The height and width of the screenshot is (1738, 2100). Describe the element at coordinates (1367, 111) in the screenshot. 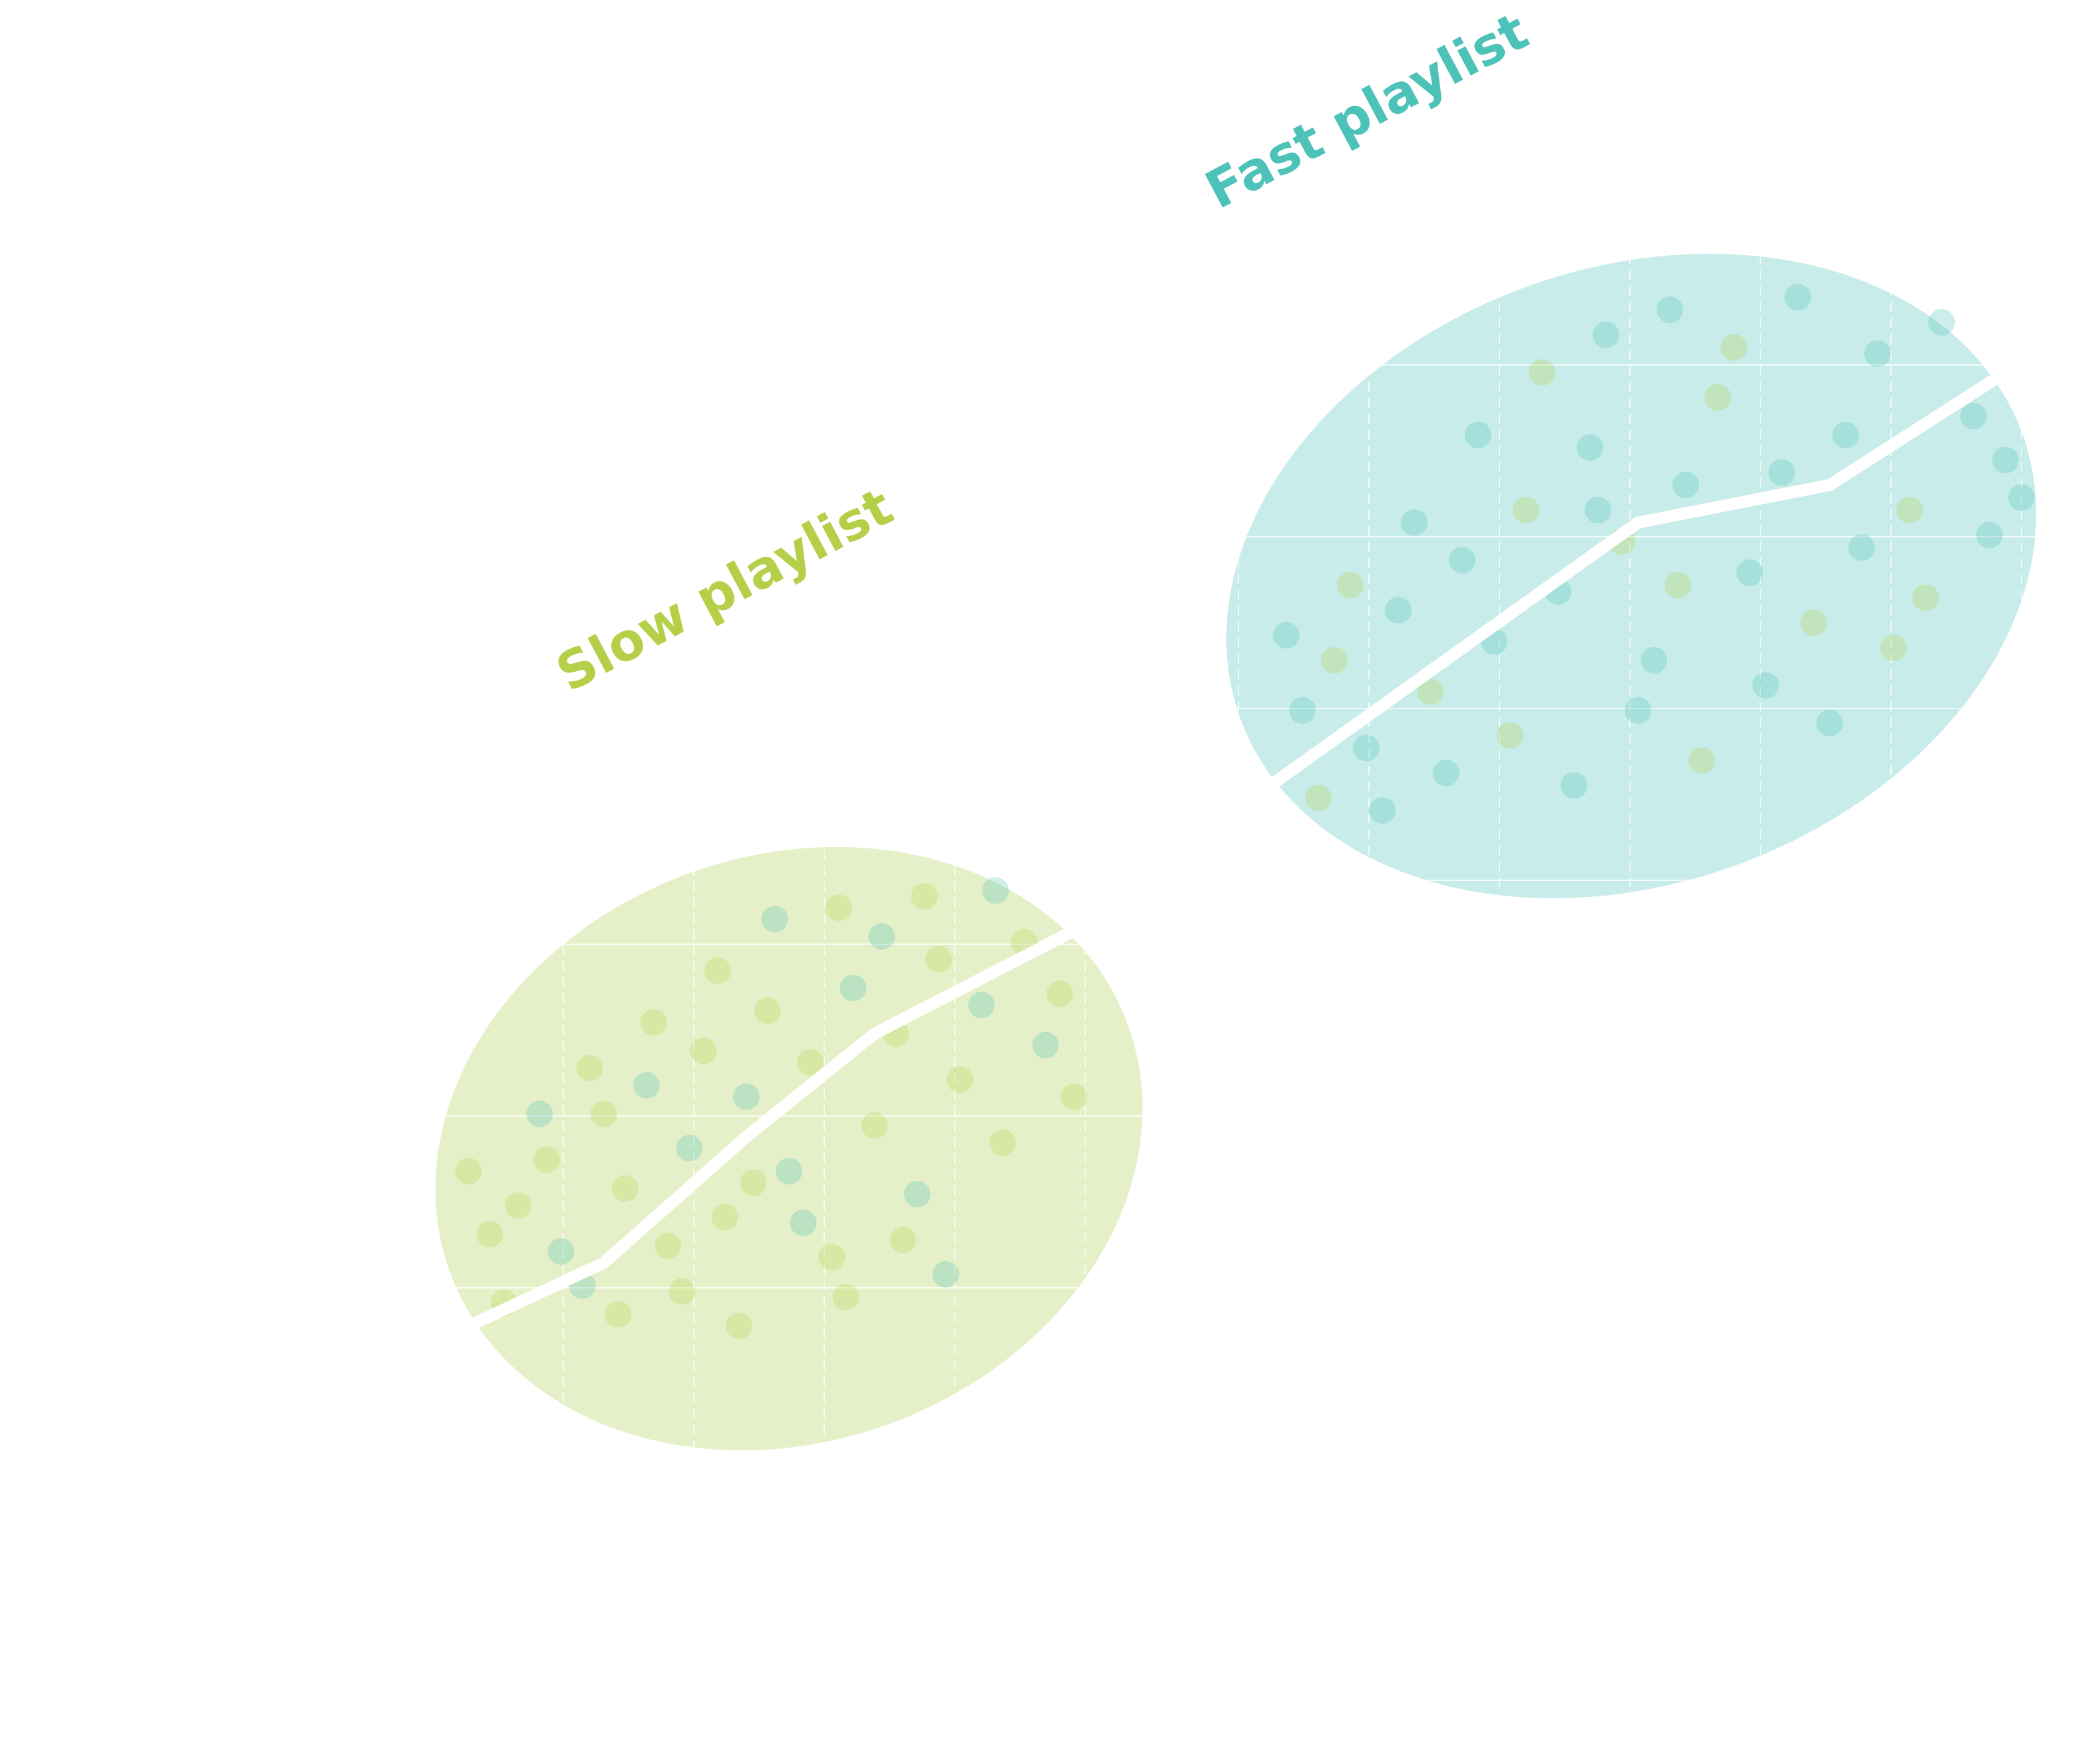

I see `fast-playlist-label: Fast playlist` at that location.